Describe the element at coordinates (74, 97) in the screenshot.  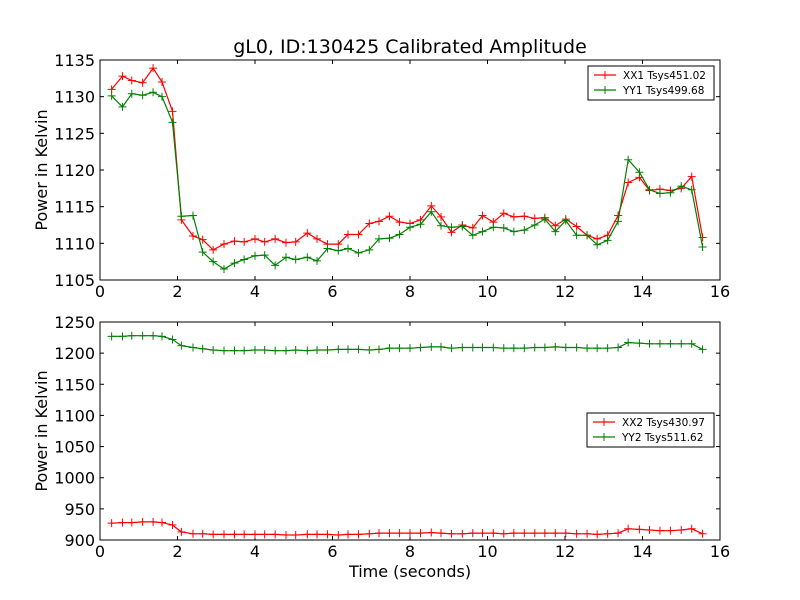
I see `y-tick-label: 1130` at that location.